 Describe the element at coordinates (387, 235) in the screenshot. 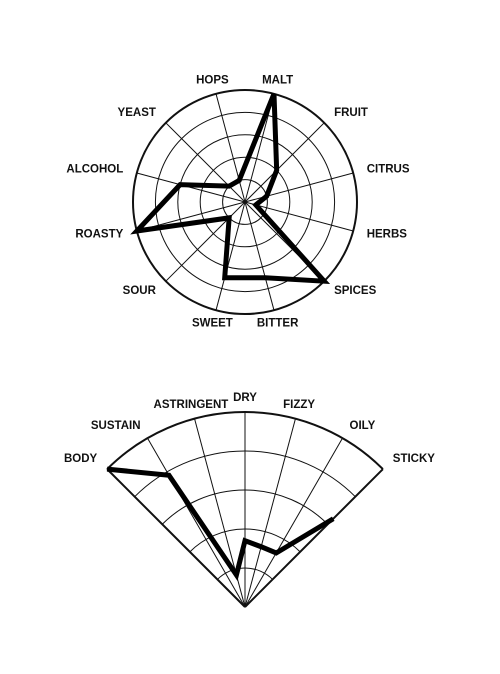

I see `axis-label: HERBS` at that location.